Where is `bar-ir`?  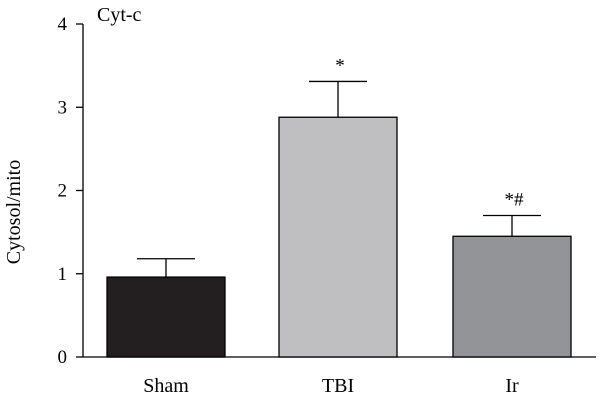 bar-ir is located at coordinates (512, 296).